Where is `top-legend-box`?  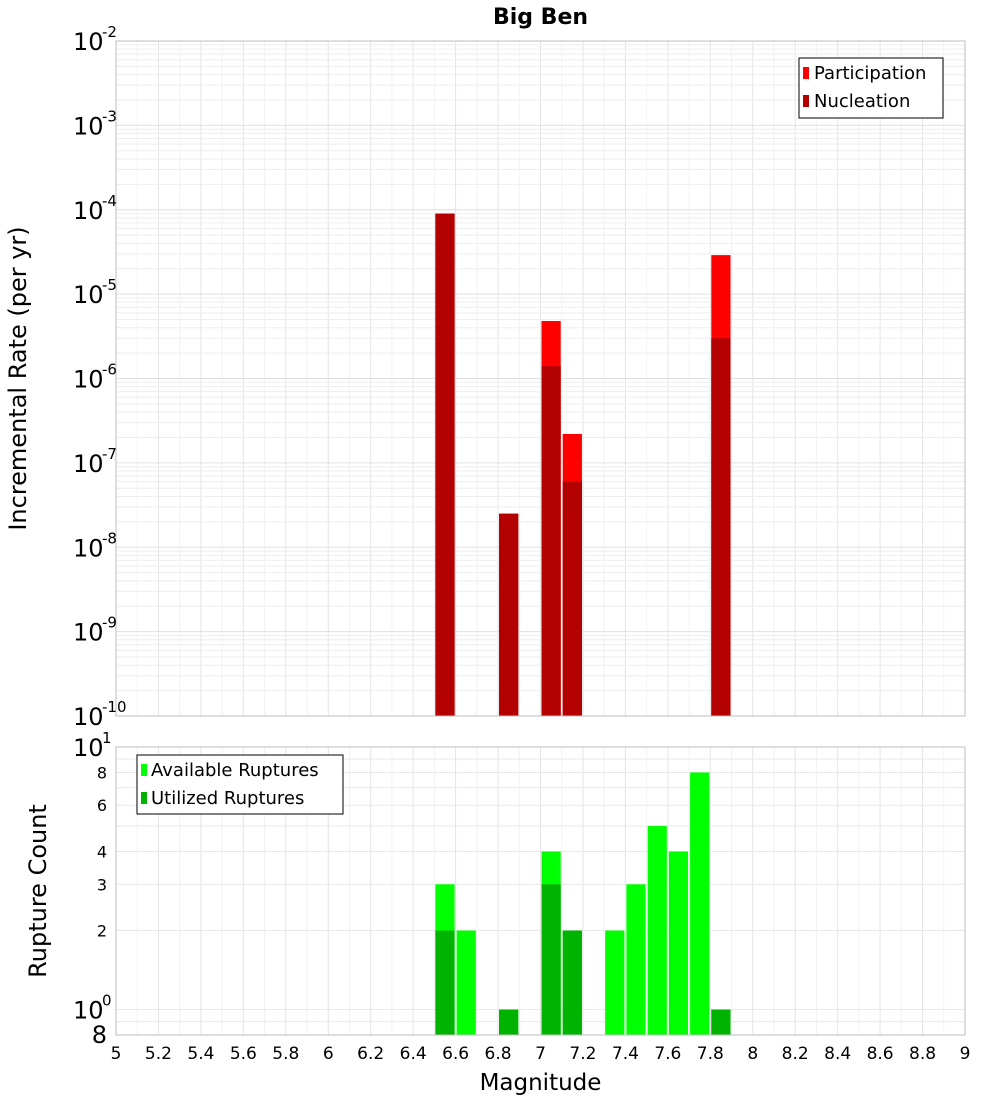
top-legend-box is located at coordinates (871, 88).